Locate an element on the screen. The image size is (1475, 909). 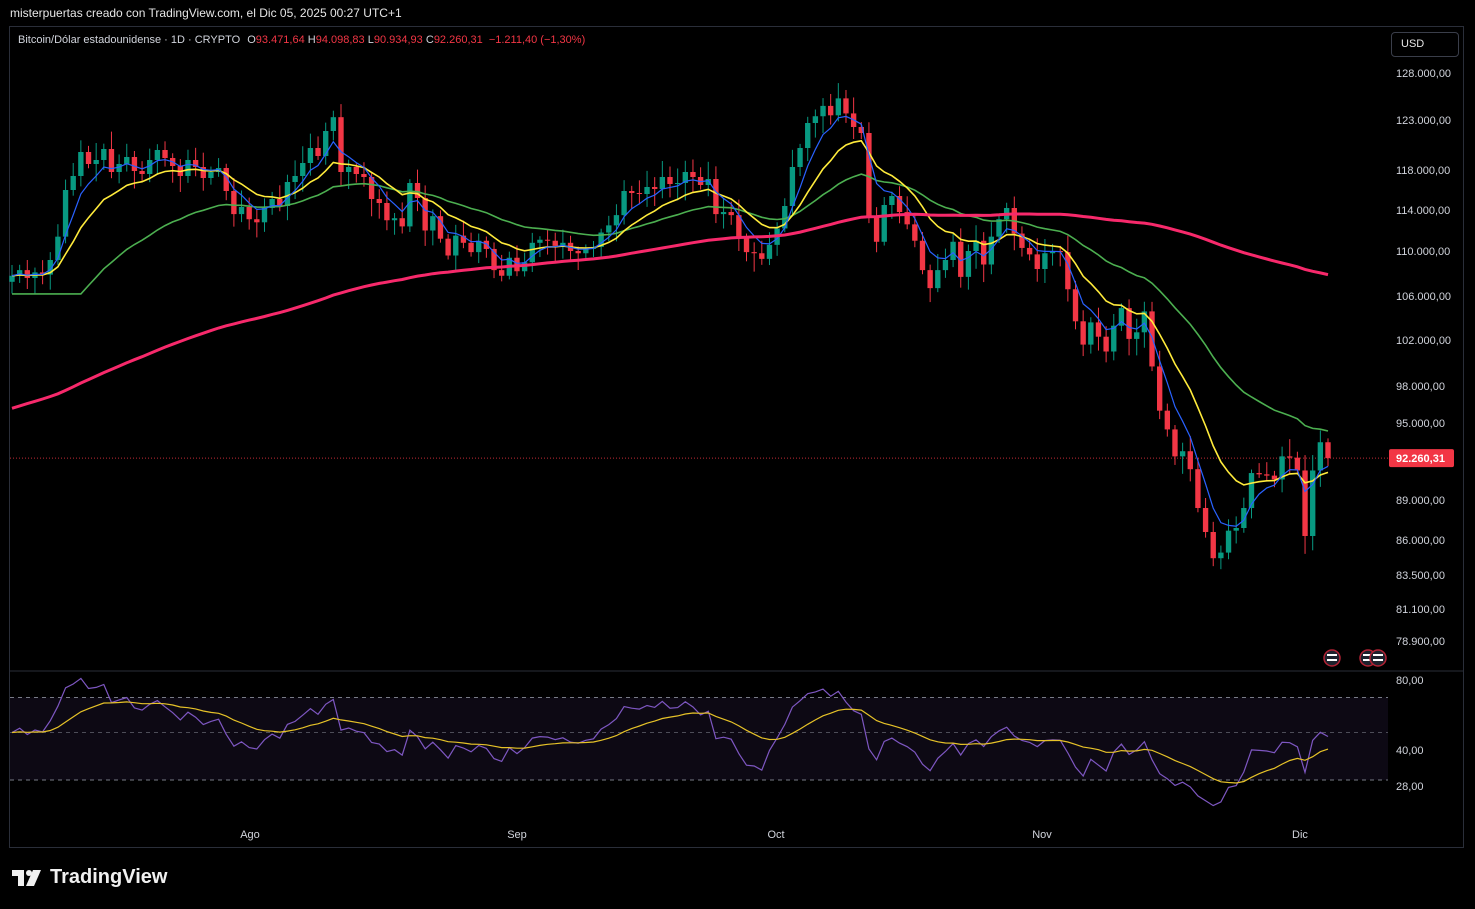
last-price-tag is located at coordinates (1421, 458).